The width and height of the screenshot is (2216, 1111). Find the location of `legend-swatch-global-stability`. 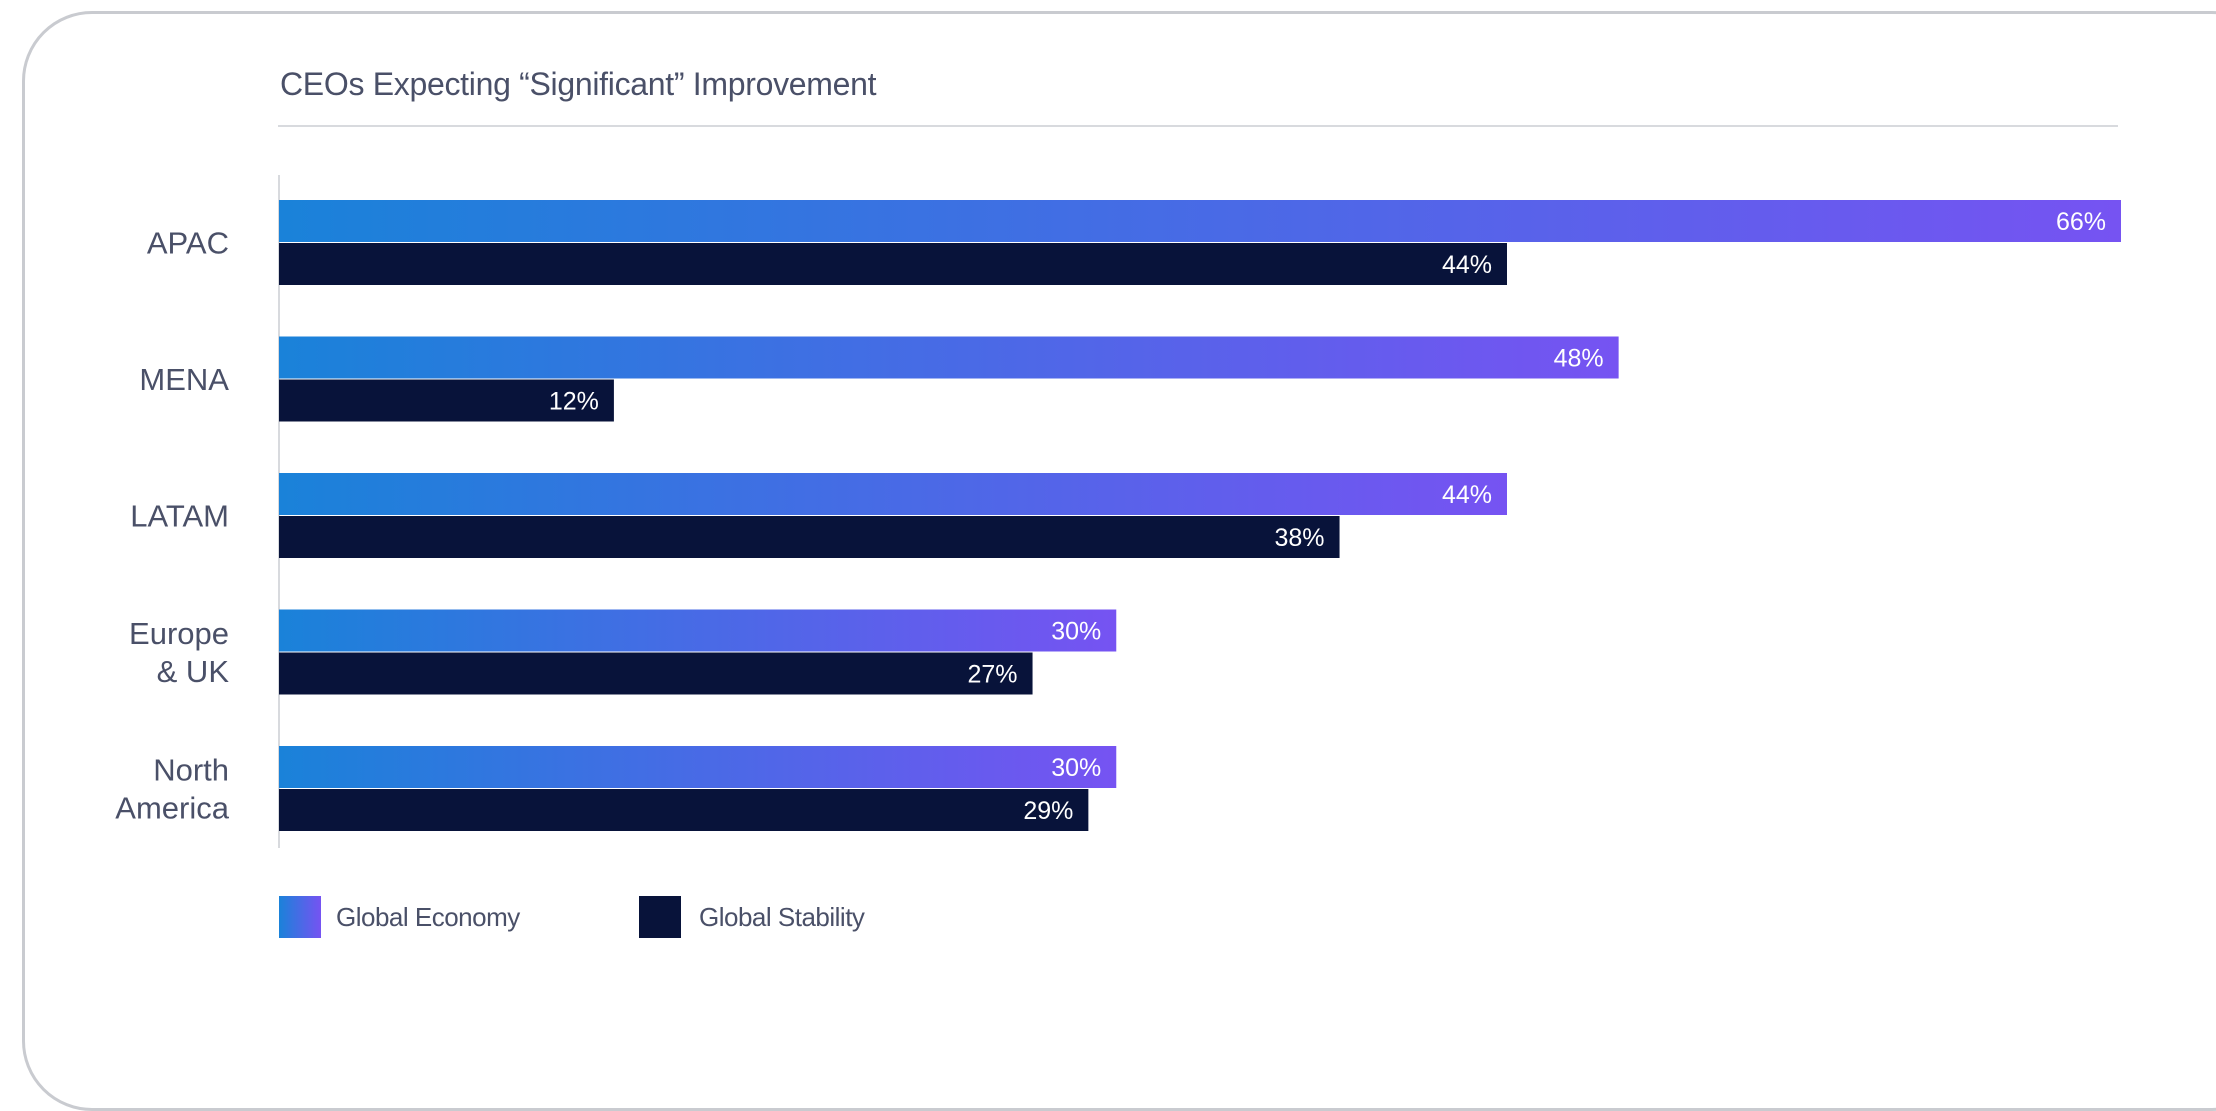

legend-swatch-global-stability is located at coordinates (660, 917).